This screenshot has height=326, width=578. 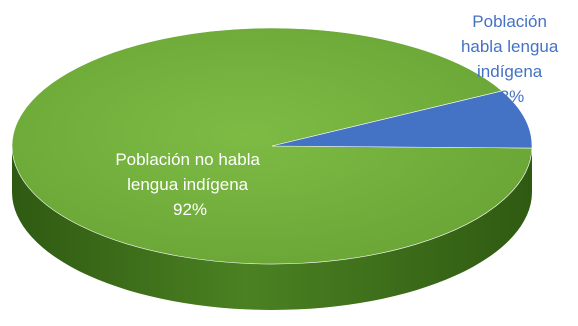 What do you see at coordinates (512, 96) in the screenshot?
I see `slice-label-habla-value: 8%` at bounding box center [512, 96].